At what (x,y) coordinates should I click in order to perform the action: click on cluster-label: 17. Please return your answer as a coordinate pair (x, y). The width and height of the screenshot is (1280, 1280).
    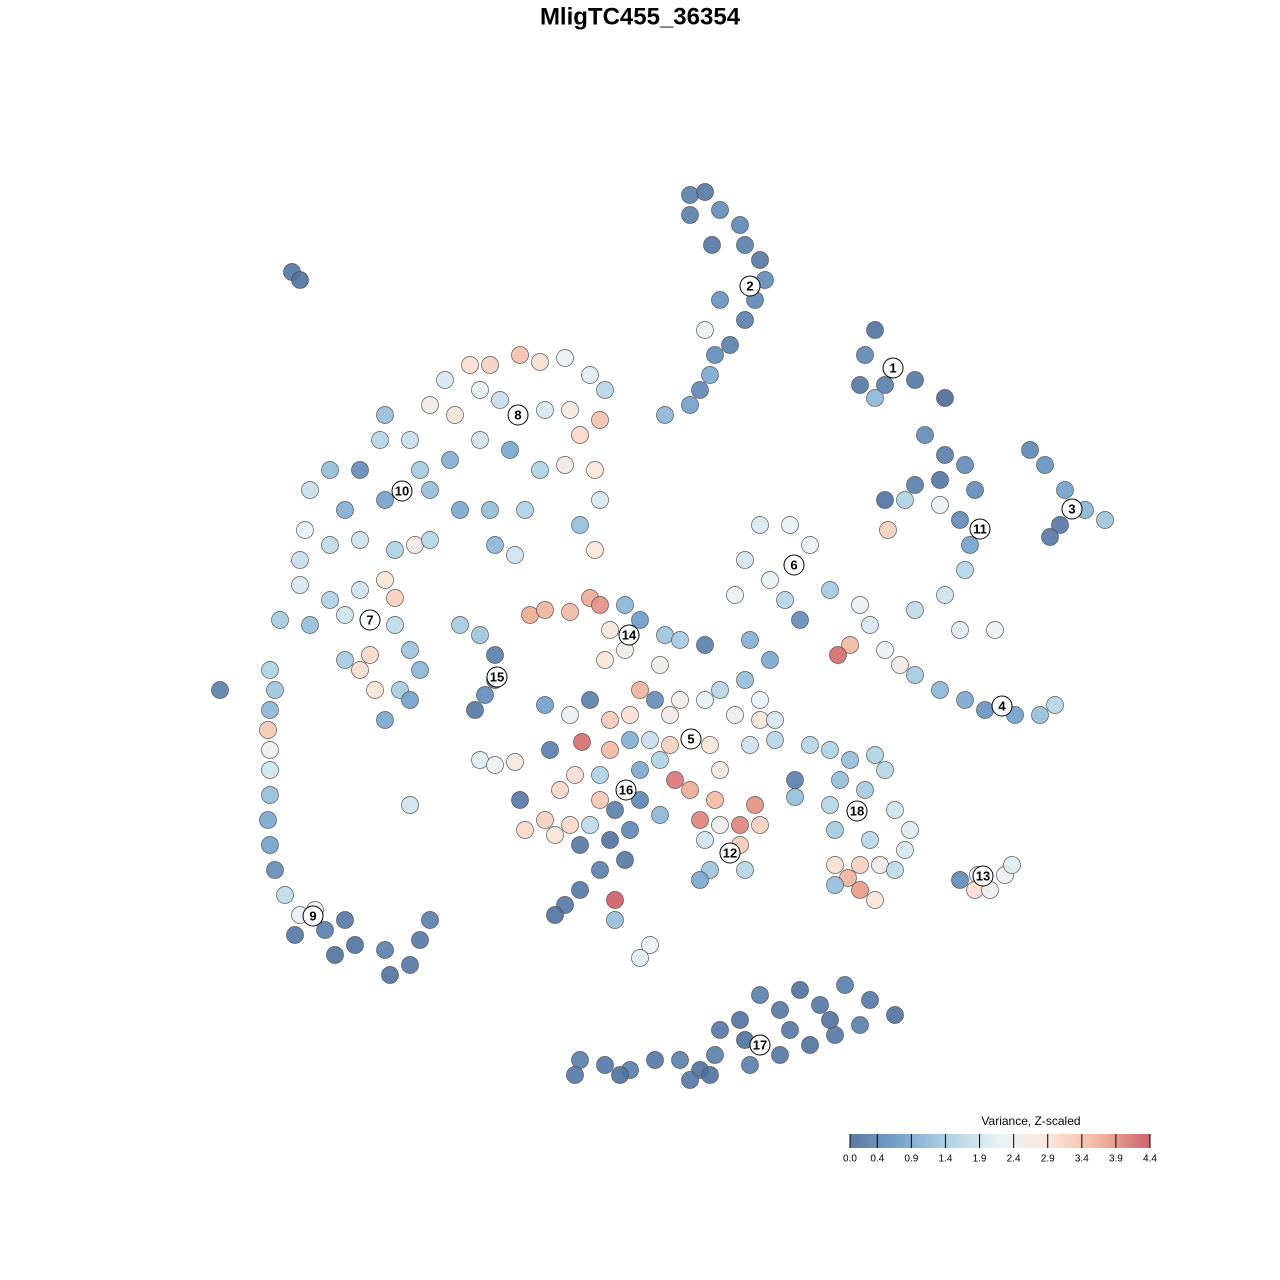
    Looking at the image, I should click on (760, 1044).